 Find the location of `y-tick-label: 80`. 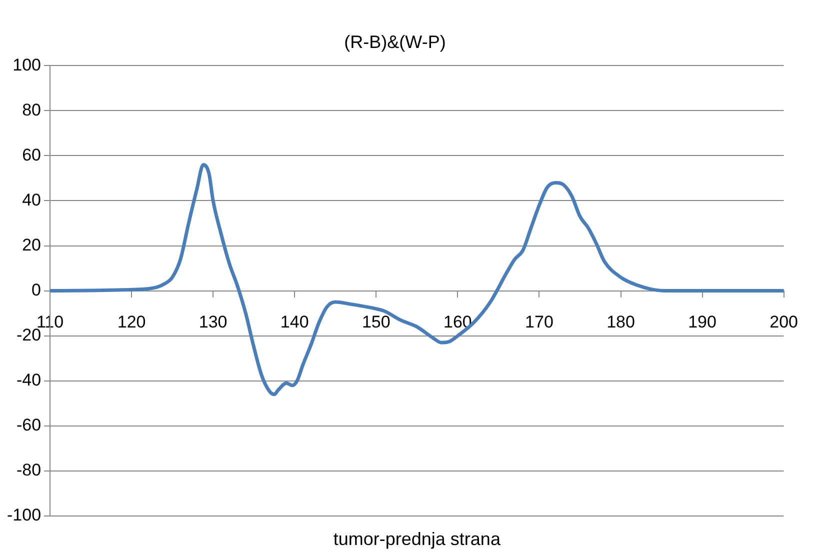

y-tick-label: 80 is located at coordinates (32, 110).